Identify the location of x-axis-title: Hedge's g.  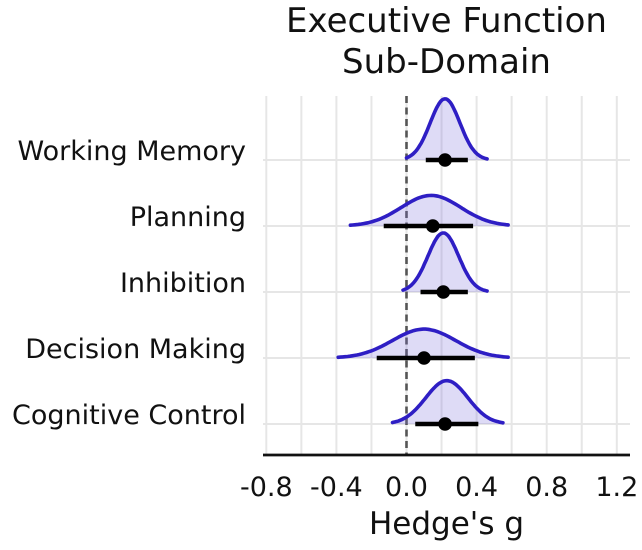
(446, 524).